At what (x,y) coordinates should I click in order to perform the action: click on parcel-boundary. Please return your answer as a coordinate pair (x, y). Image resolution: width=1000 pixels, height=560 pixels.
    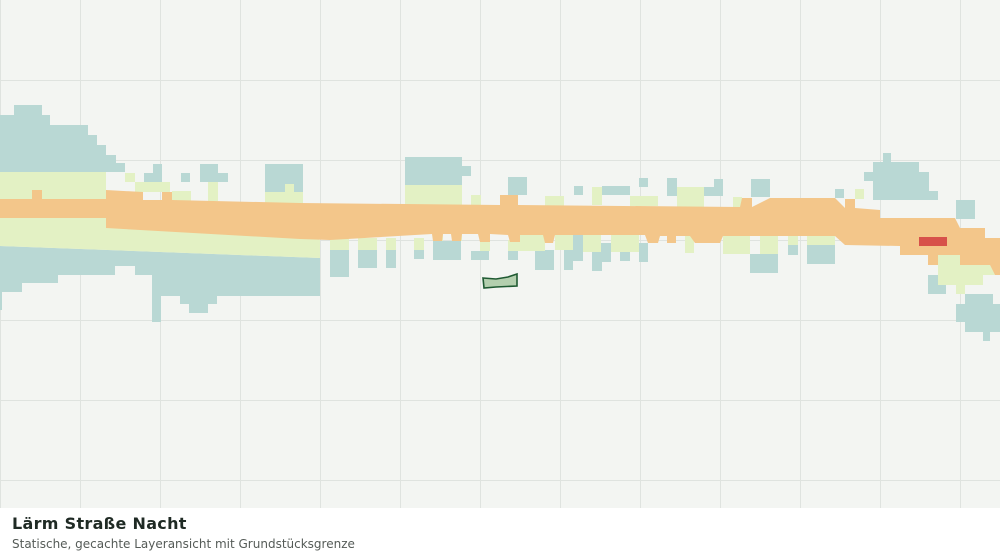
    Looking at the image, I should click on (500, 280).